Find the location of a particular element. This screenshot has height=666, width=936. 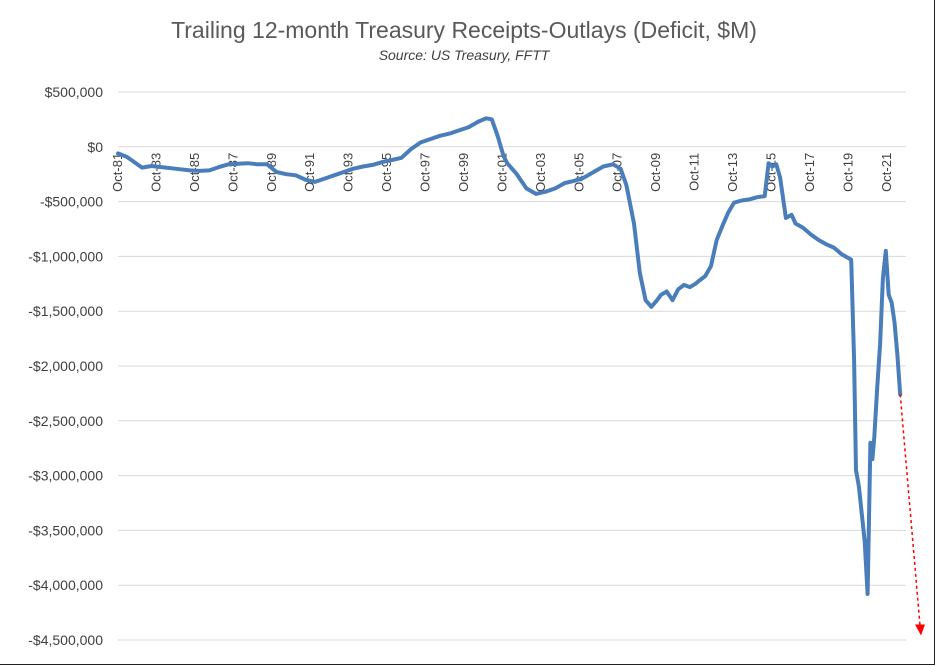

y-tick-label: $0 is located at coordinates (95, 147).